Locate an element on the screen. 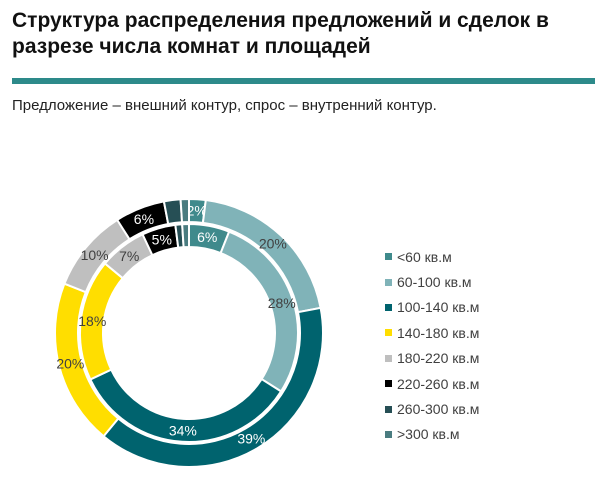 This screenshot has width=600, height=480. inner-data-label: 18% is located at coordinates (92, 321).